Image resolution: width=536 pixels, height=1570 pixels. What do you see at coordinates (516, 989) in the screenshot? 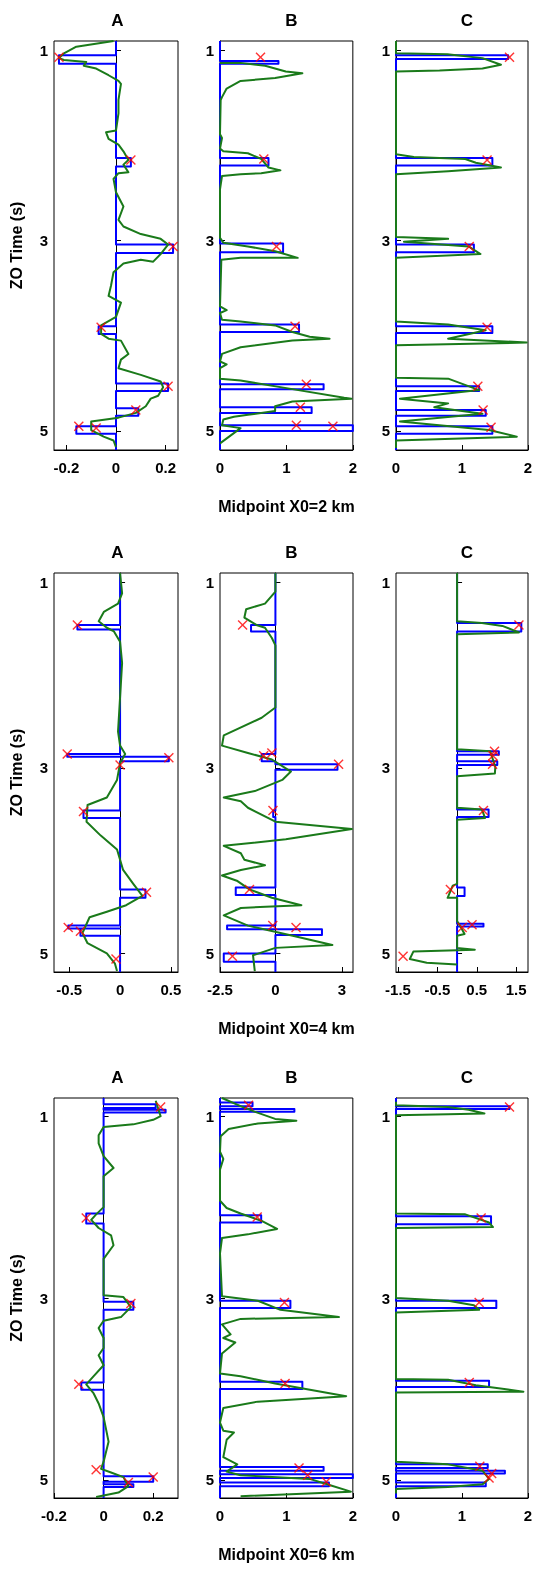
I see `x-tick-label: 1.5` at bounding box center [516, 989].